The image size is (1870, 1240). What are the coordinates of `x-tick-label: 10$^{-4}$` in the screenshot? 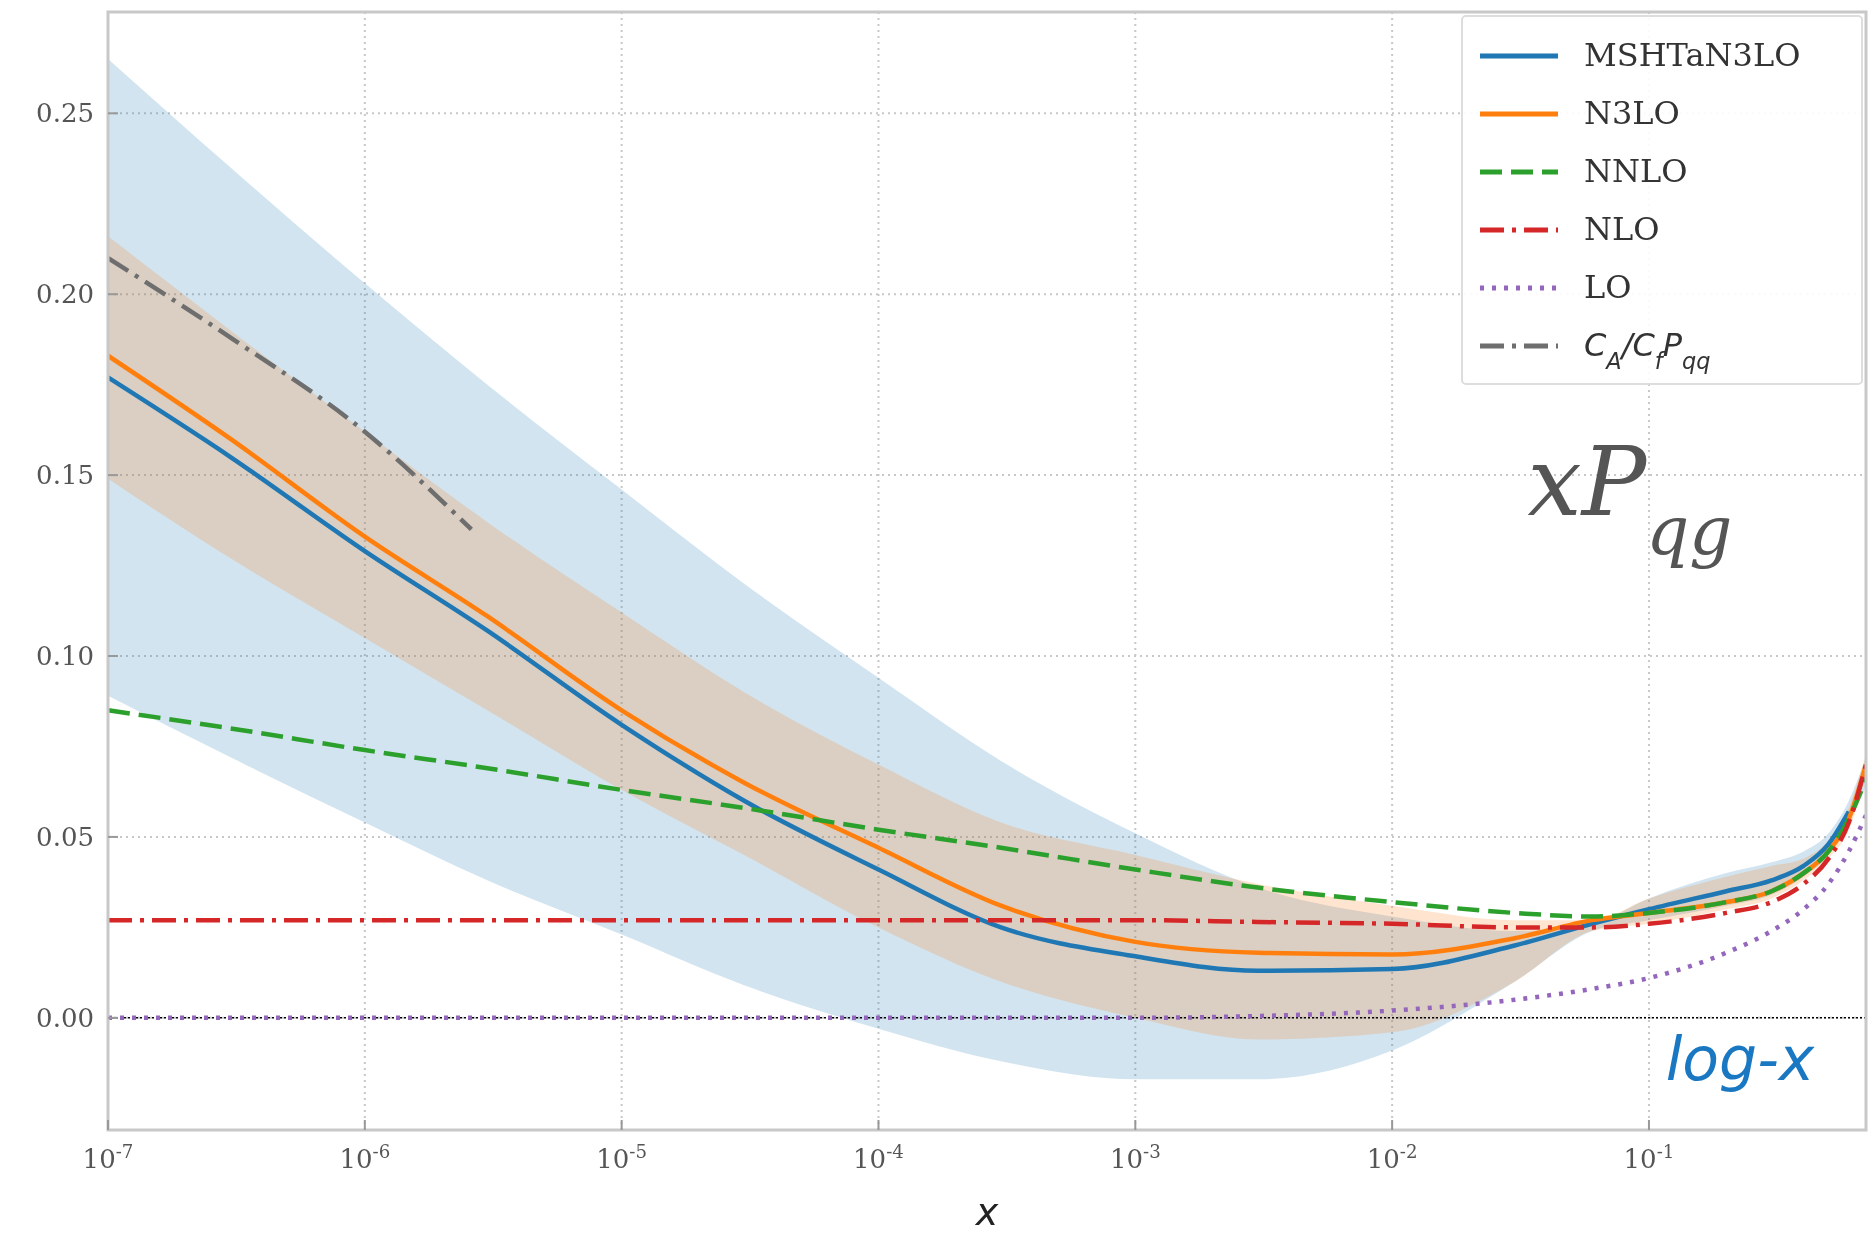 It's located at (878, 1157).